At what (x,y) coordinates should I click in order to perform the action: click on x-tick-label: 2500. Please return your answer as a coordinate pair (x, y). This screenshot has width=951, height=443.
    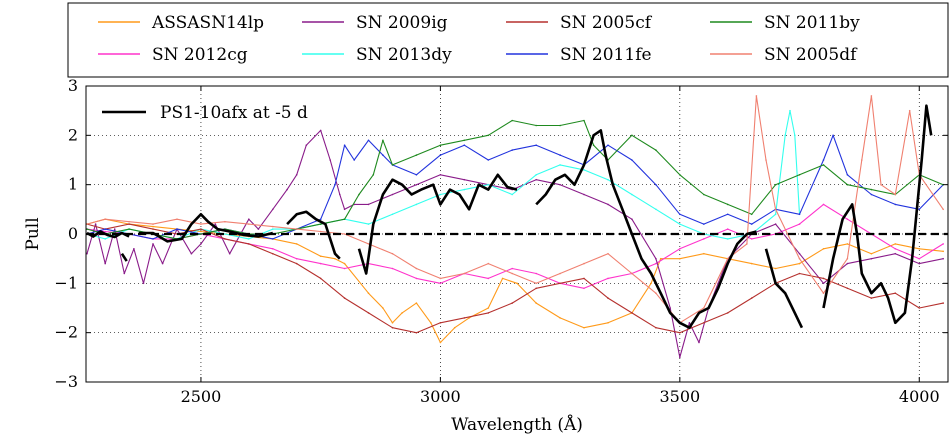
    Looking at the image, I should click on (201, 396).